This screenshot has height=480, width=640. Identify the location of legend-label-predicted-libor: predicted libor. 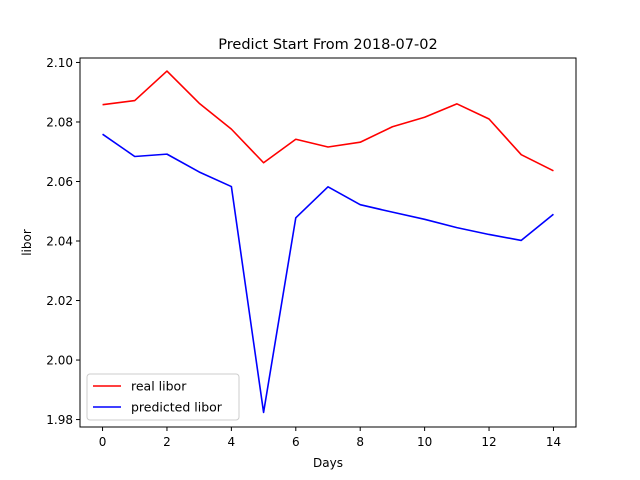
(177, 407).